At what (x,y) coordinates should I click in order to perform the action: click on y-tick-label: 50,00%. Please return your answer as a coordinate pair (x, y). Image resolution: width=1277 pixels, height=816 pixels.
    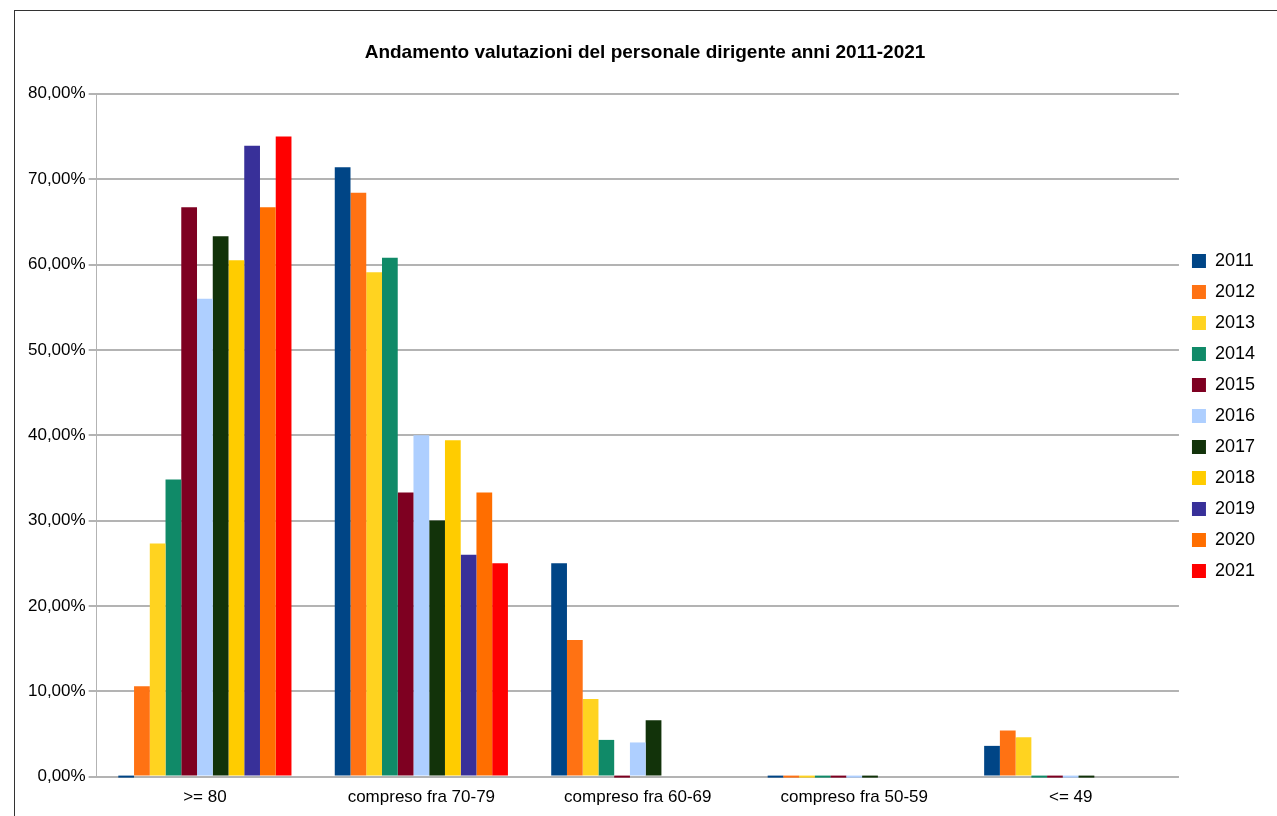
    Looking at the image, I should click on (56, 349).